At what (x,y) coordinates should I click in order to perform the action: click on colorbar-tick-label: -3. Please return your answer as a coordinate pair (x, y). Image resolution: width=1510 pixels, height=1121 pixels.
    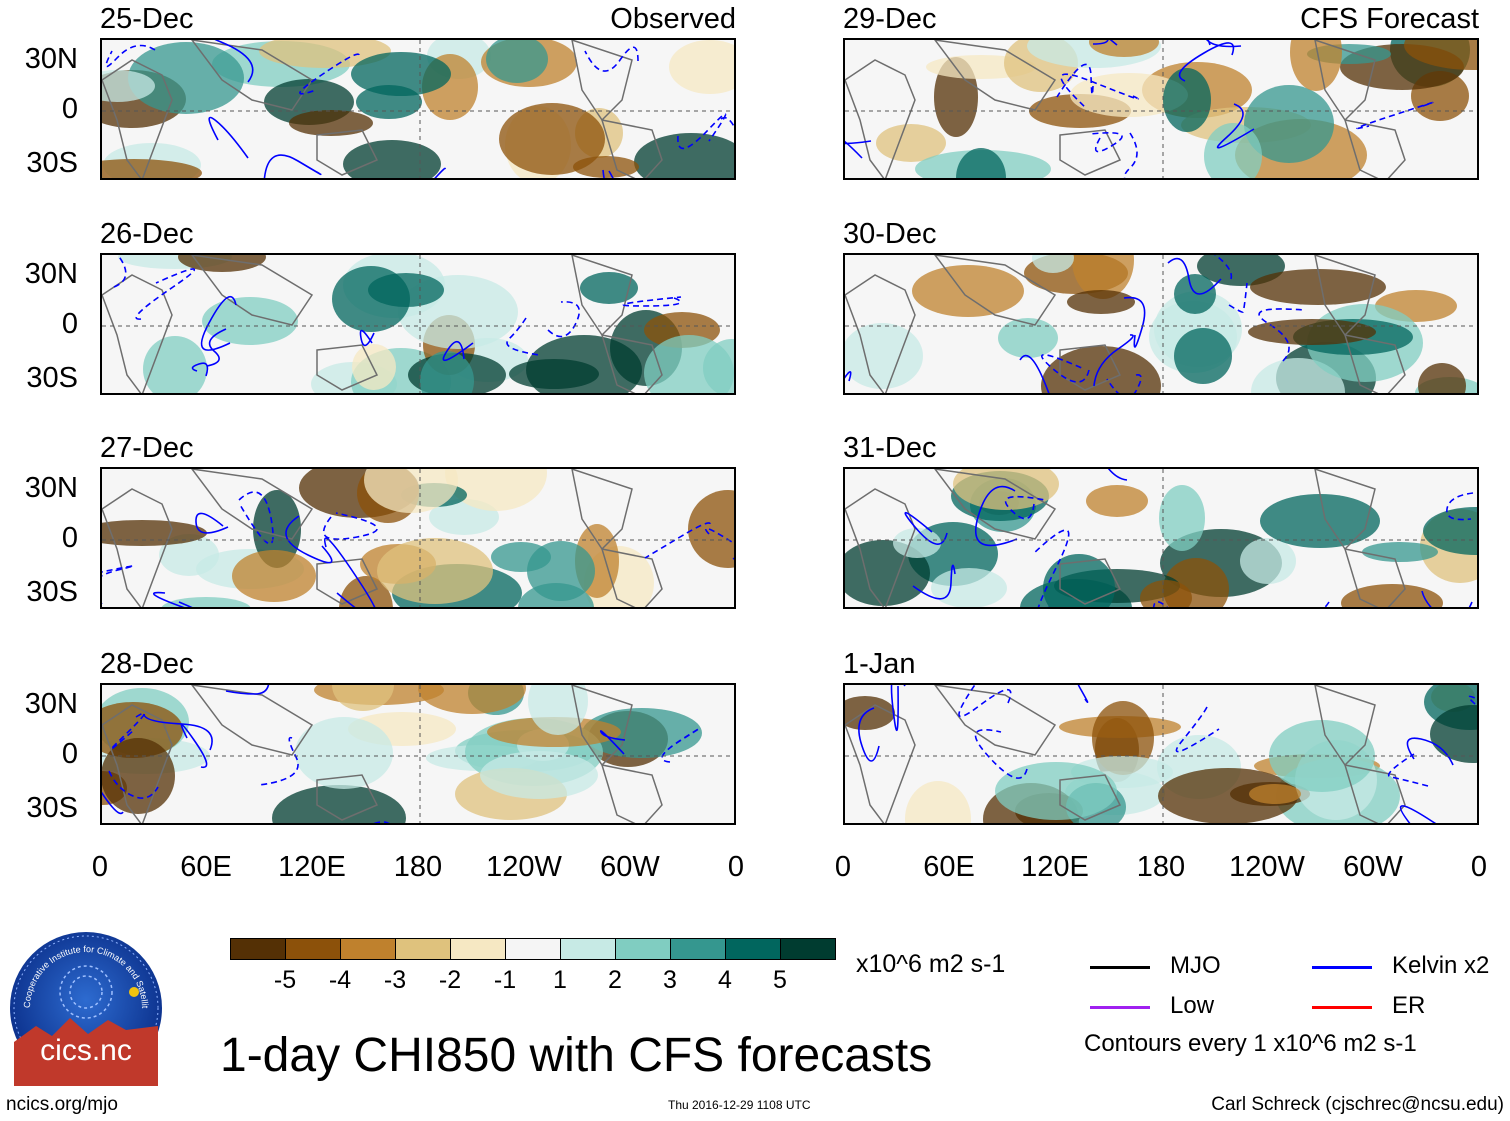
    Looking at the image, I should click on (395, 980).